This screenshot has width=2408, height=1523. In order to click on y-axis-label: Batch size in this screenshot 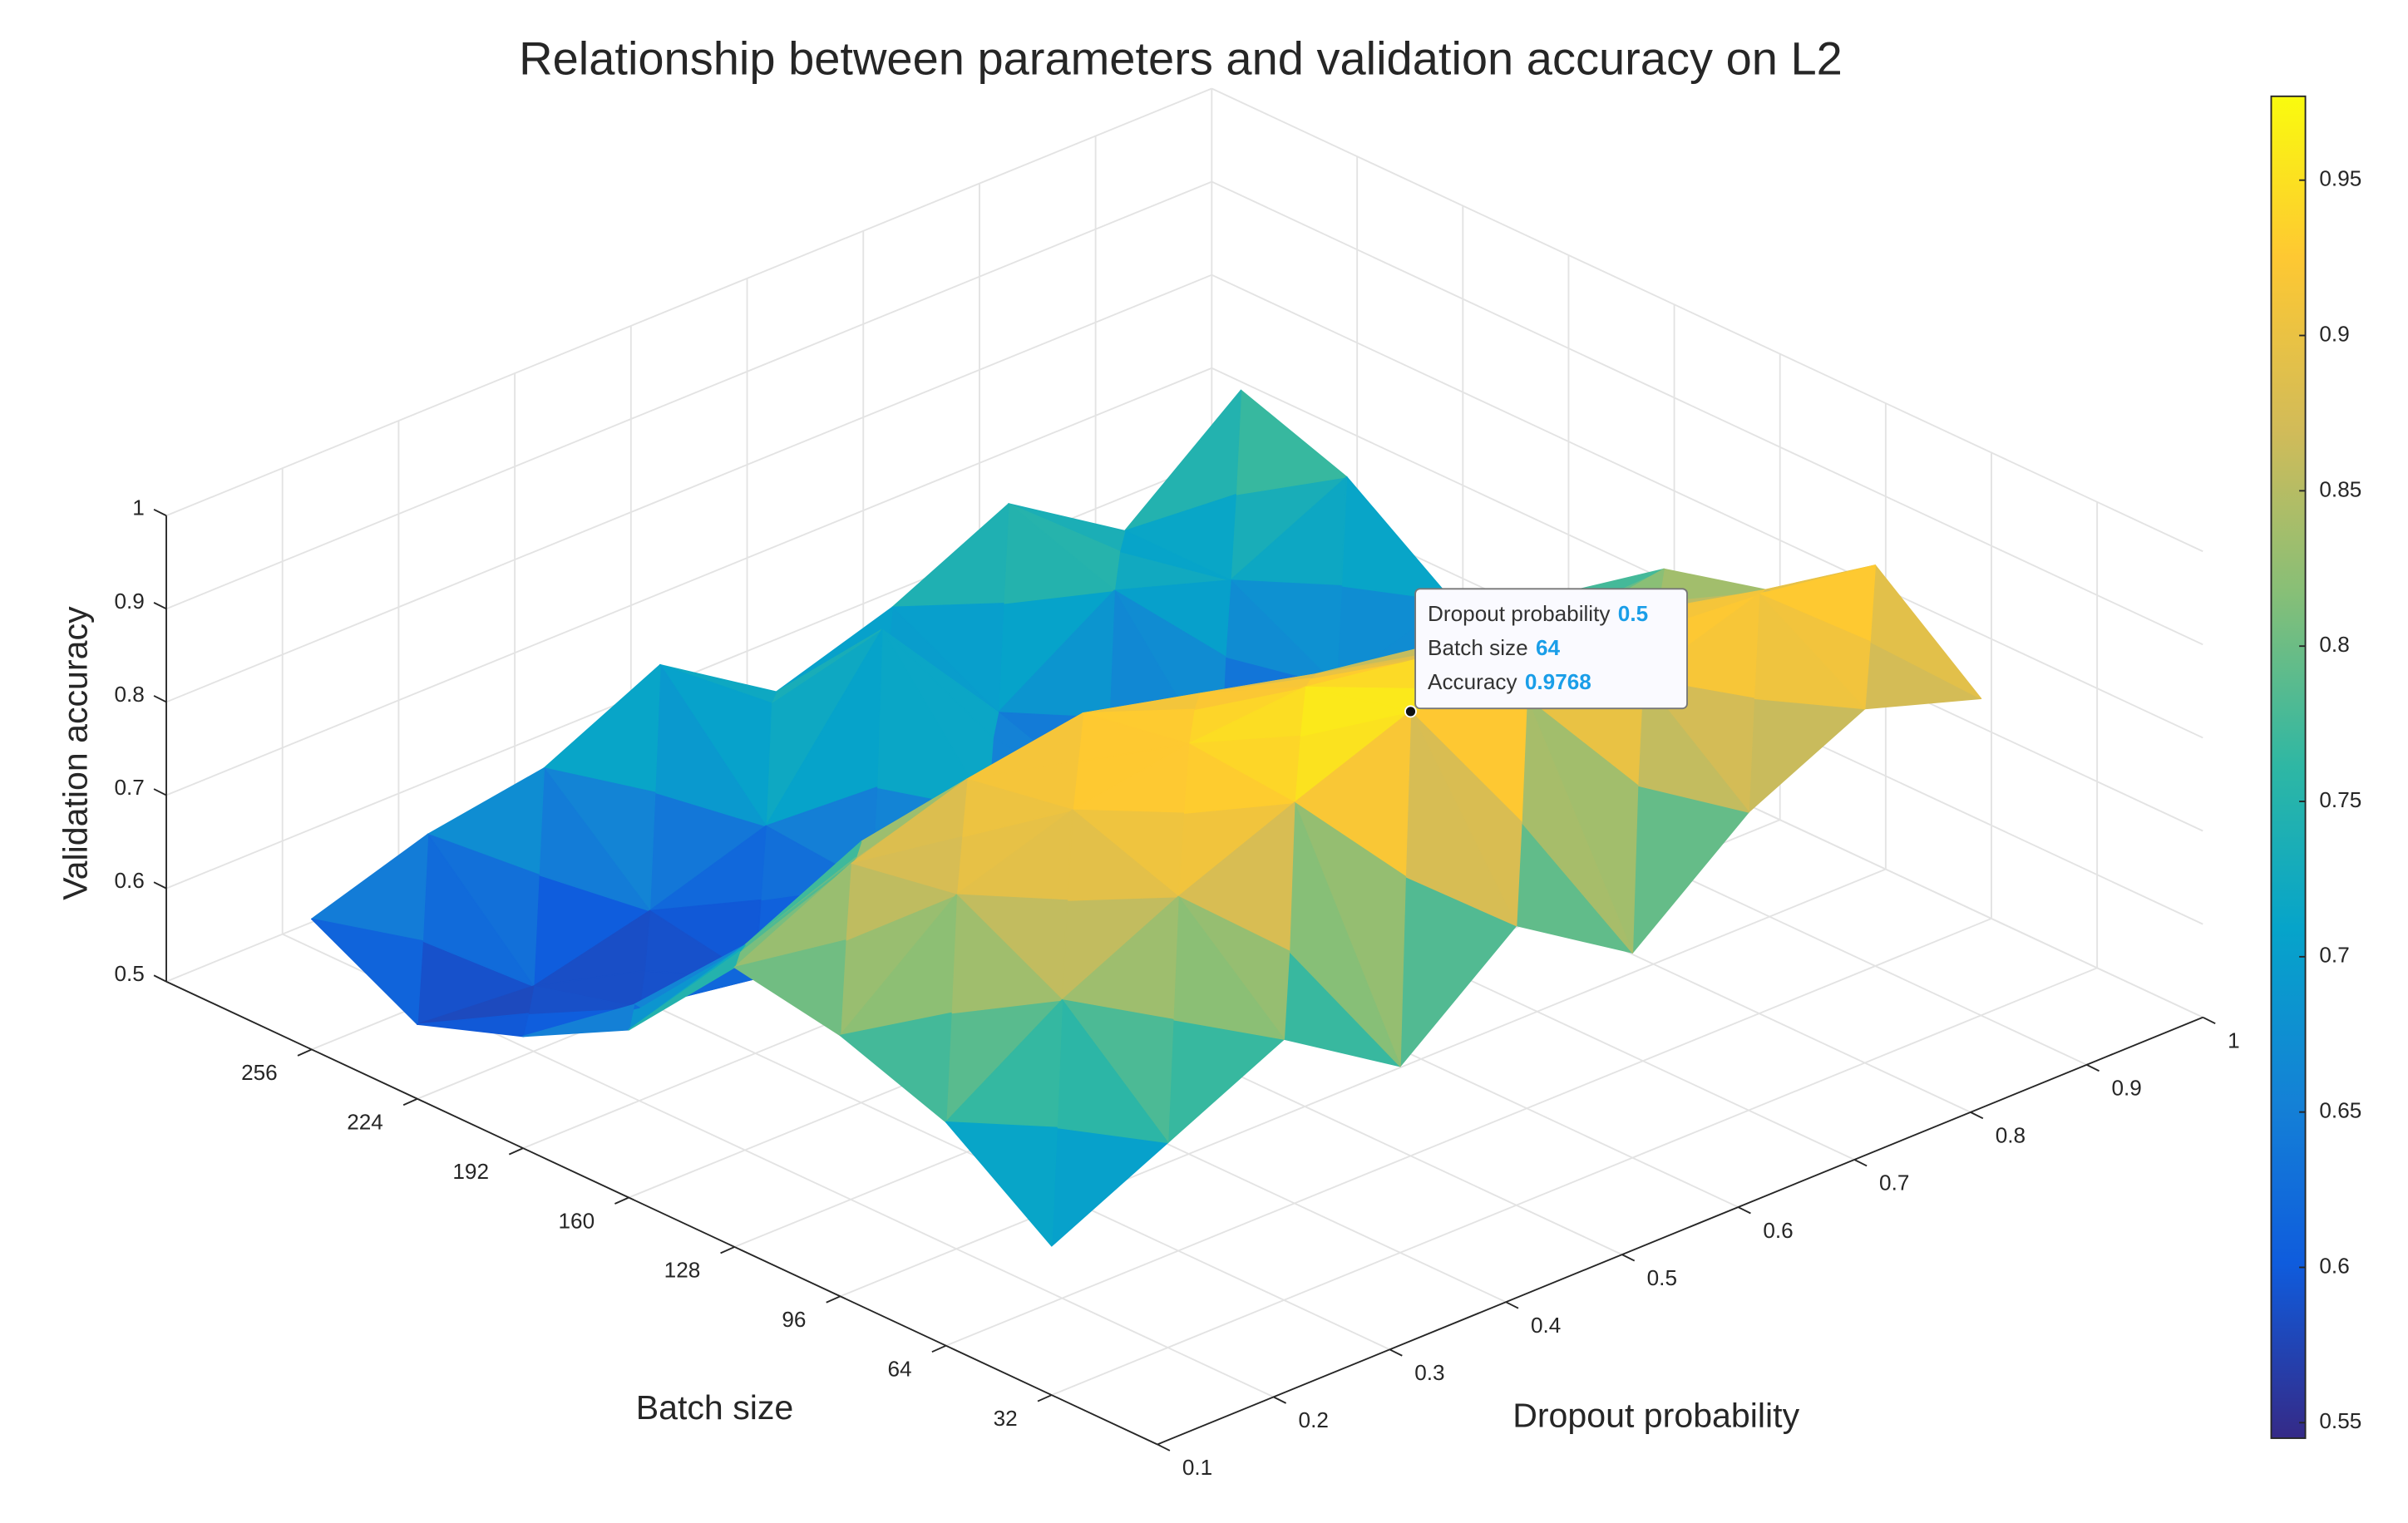, I will do `click(715, 1407)`.